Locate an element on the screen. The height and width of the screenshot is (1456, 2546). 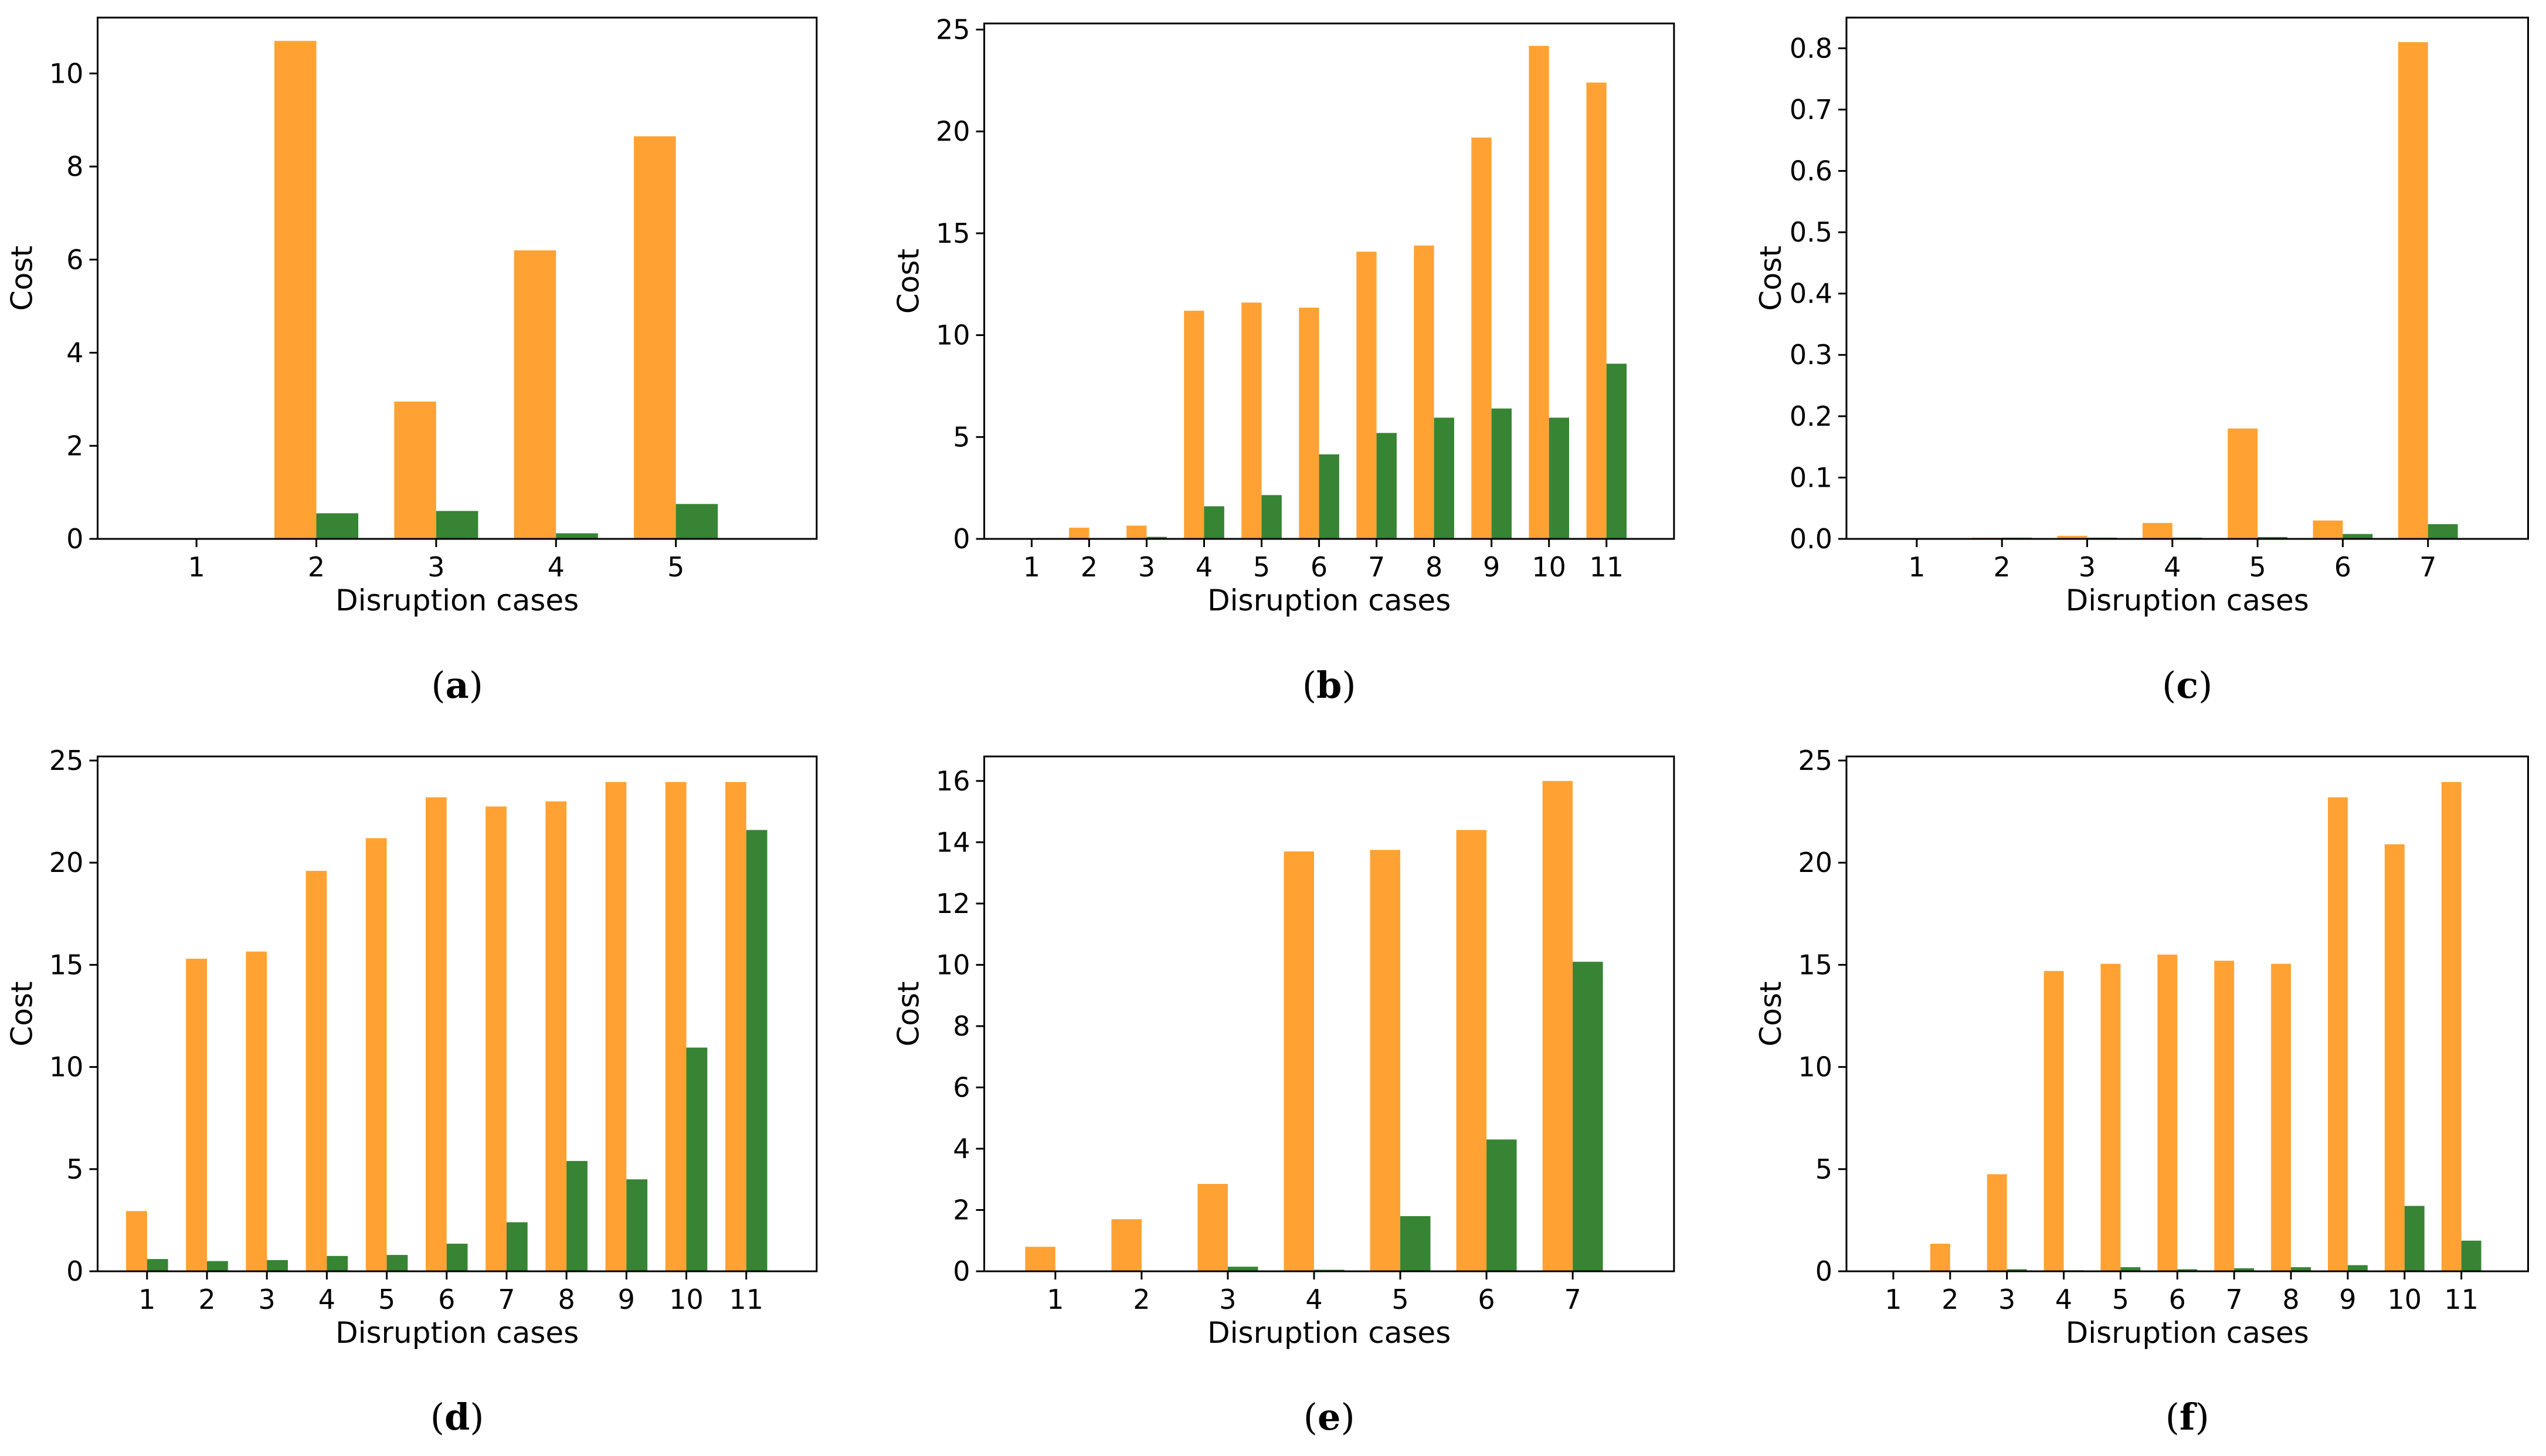
x-tick-label: 11 is located at coordinates (1606, 567).